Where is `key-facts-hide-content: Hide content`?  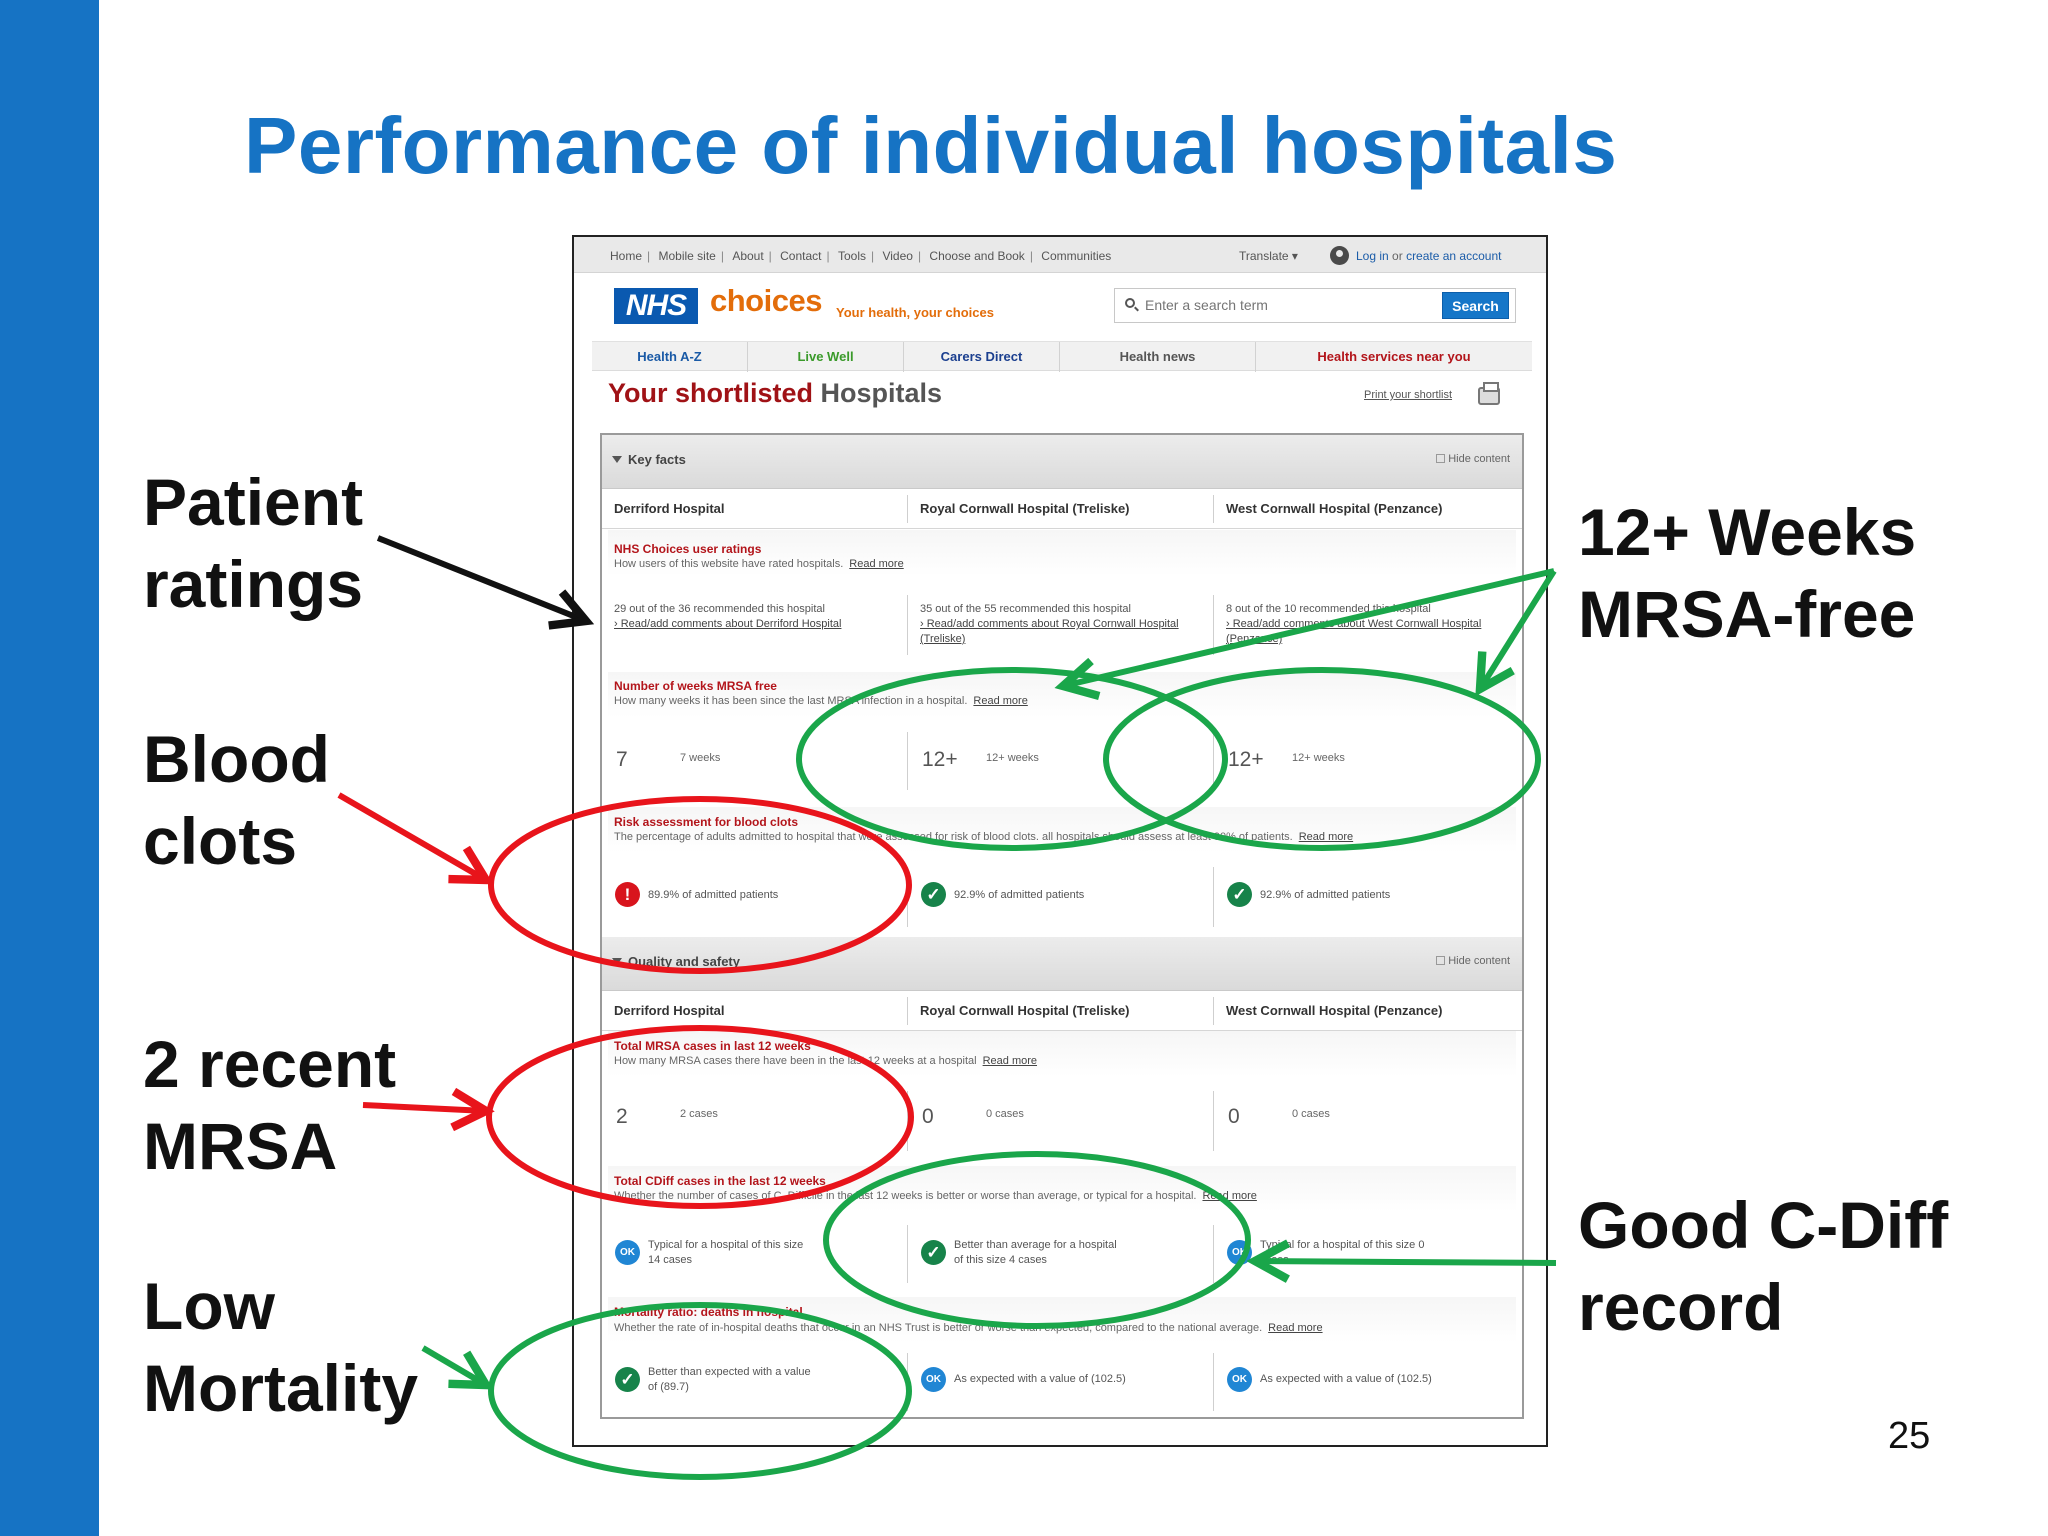
key-facts-hide-content: Hide content is located at coordinates (1473, 459).